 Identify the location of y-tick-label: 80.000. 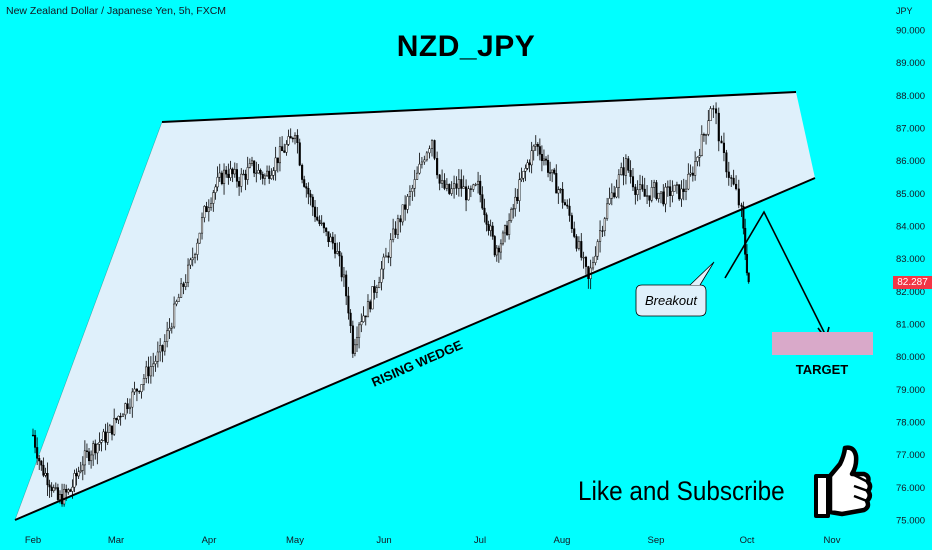
(910, 357).